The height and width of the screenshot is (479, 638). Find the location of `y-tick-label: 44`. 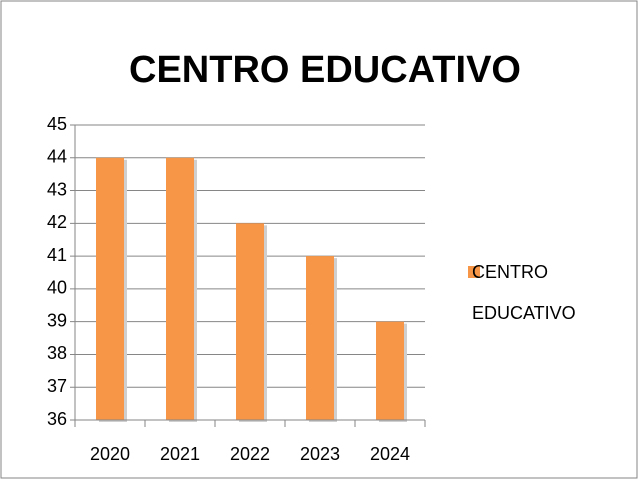

y-tick-label: 44 is located at coordinates (57, 157).